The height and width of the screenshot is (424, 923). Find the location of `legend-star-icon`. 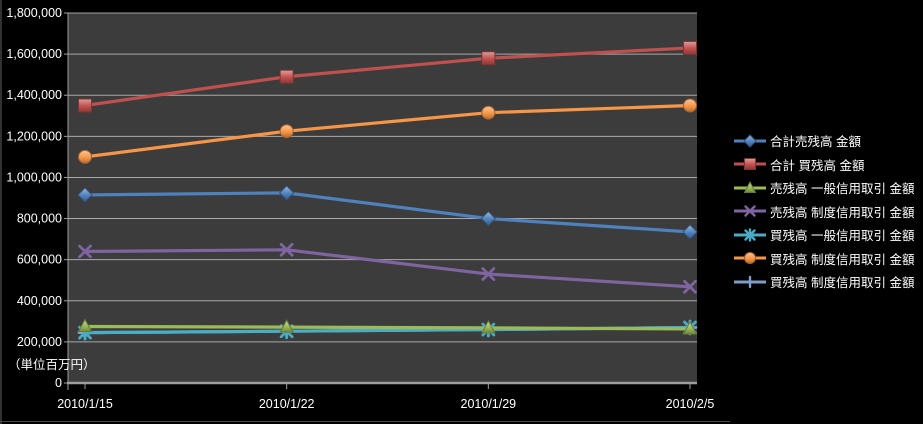

legend-star-icon is located at coordinates (750, 235).